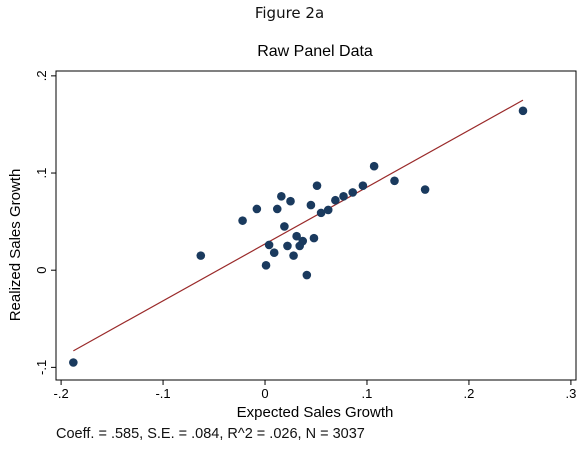  What do you see at coordinates (289, 13) in the screenshot?
I see `figure-label: Figure 2a` at bounding box center [289, 13].